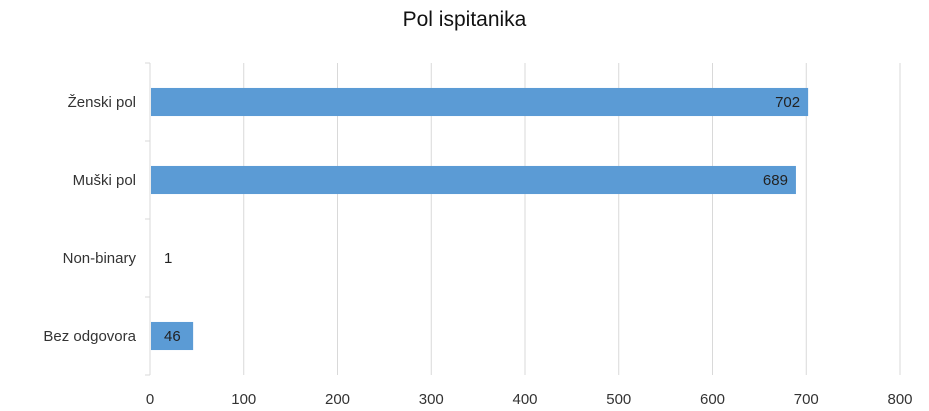 Image resolution: width=929 pixels, height=411 pixels. Describe the element at coordinates (618, 399) in the screenshot. I see `x-tick-label: 500` at that location.